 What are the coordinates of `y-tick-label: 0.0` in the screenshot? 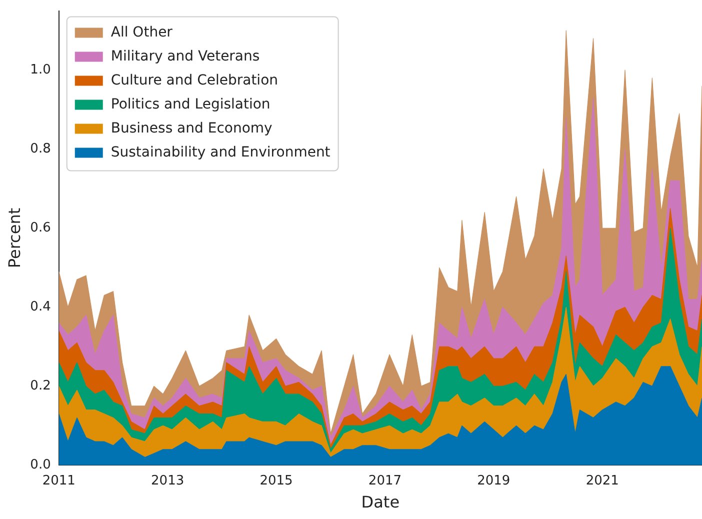 It's located at (40, 465).